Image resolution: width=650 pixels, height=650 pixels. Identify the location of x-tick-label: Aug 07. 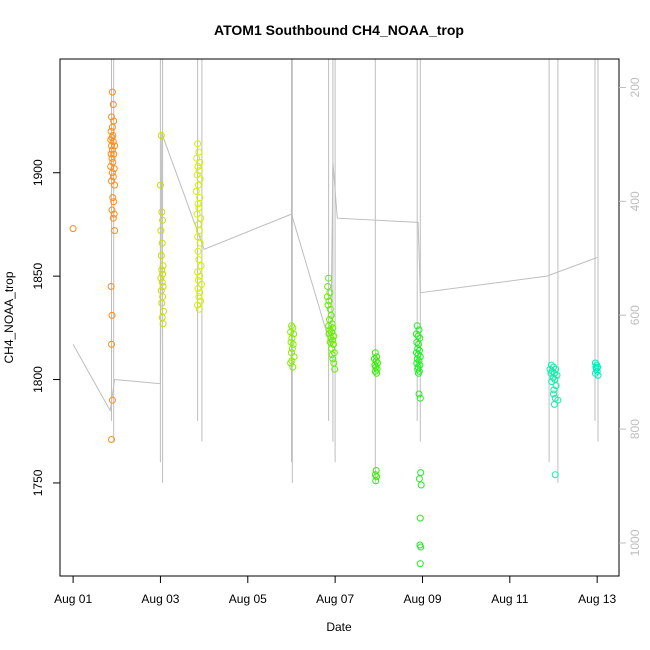
(335, 599).